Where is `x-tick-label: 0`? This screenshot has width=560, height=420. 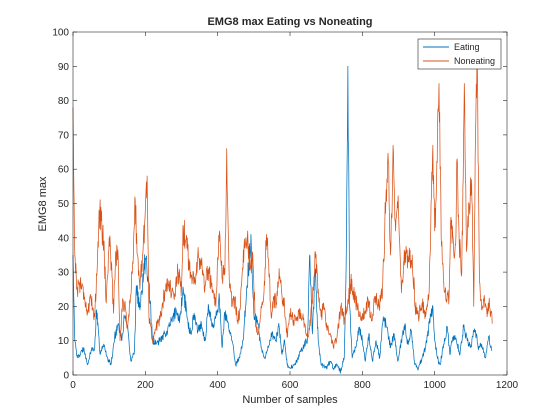 x-tick-label: 0 is located at coordinates (73, 385).